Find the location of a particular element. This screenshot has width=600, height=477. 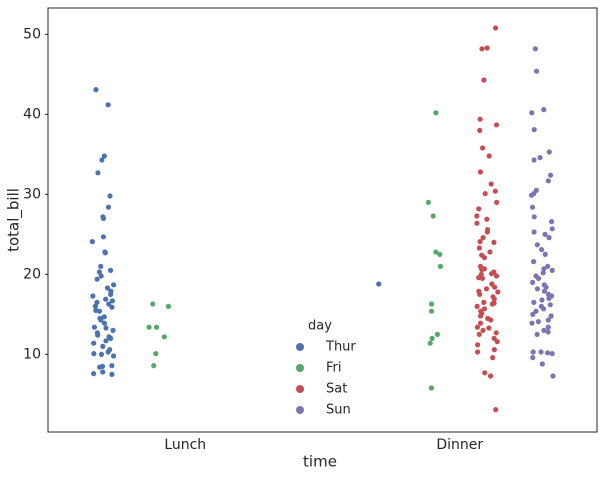

legend-label: Fri is located at coordinates (334, 368).